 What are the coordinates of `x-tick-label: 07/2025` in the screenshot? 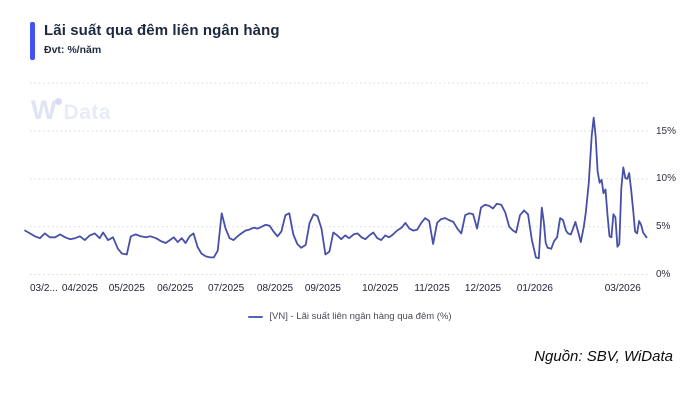 It's located at (226, 288).